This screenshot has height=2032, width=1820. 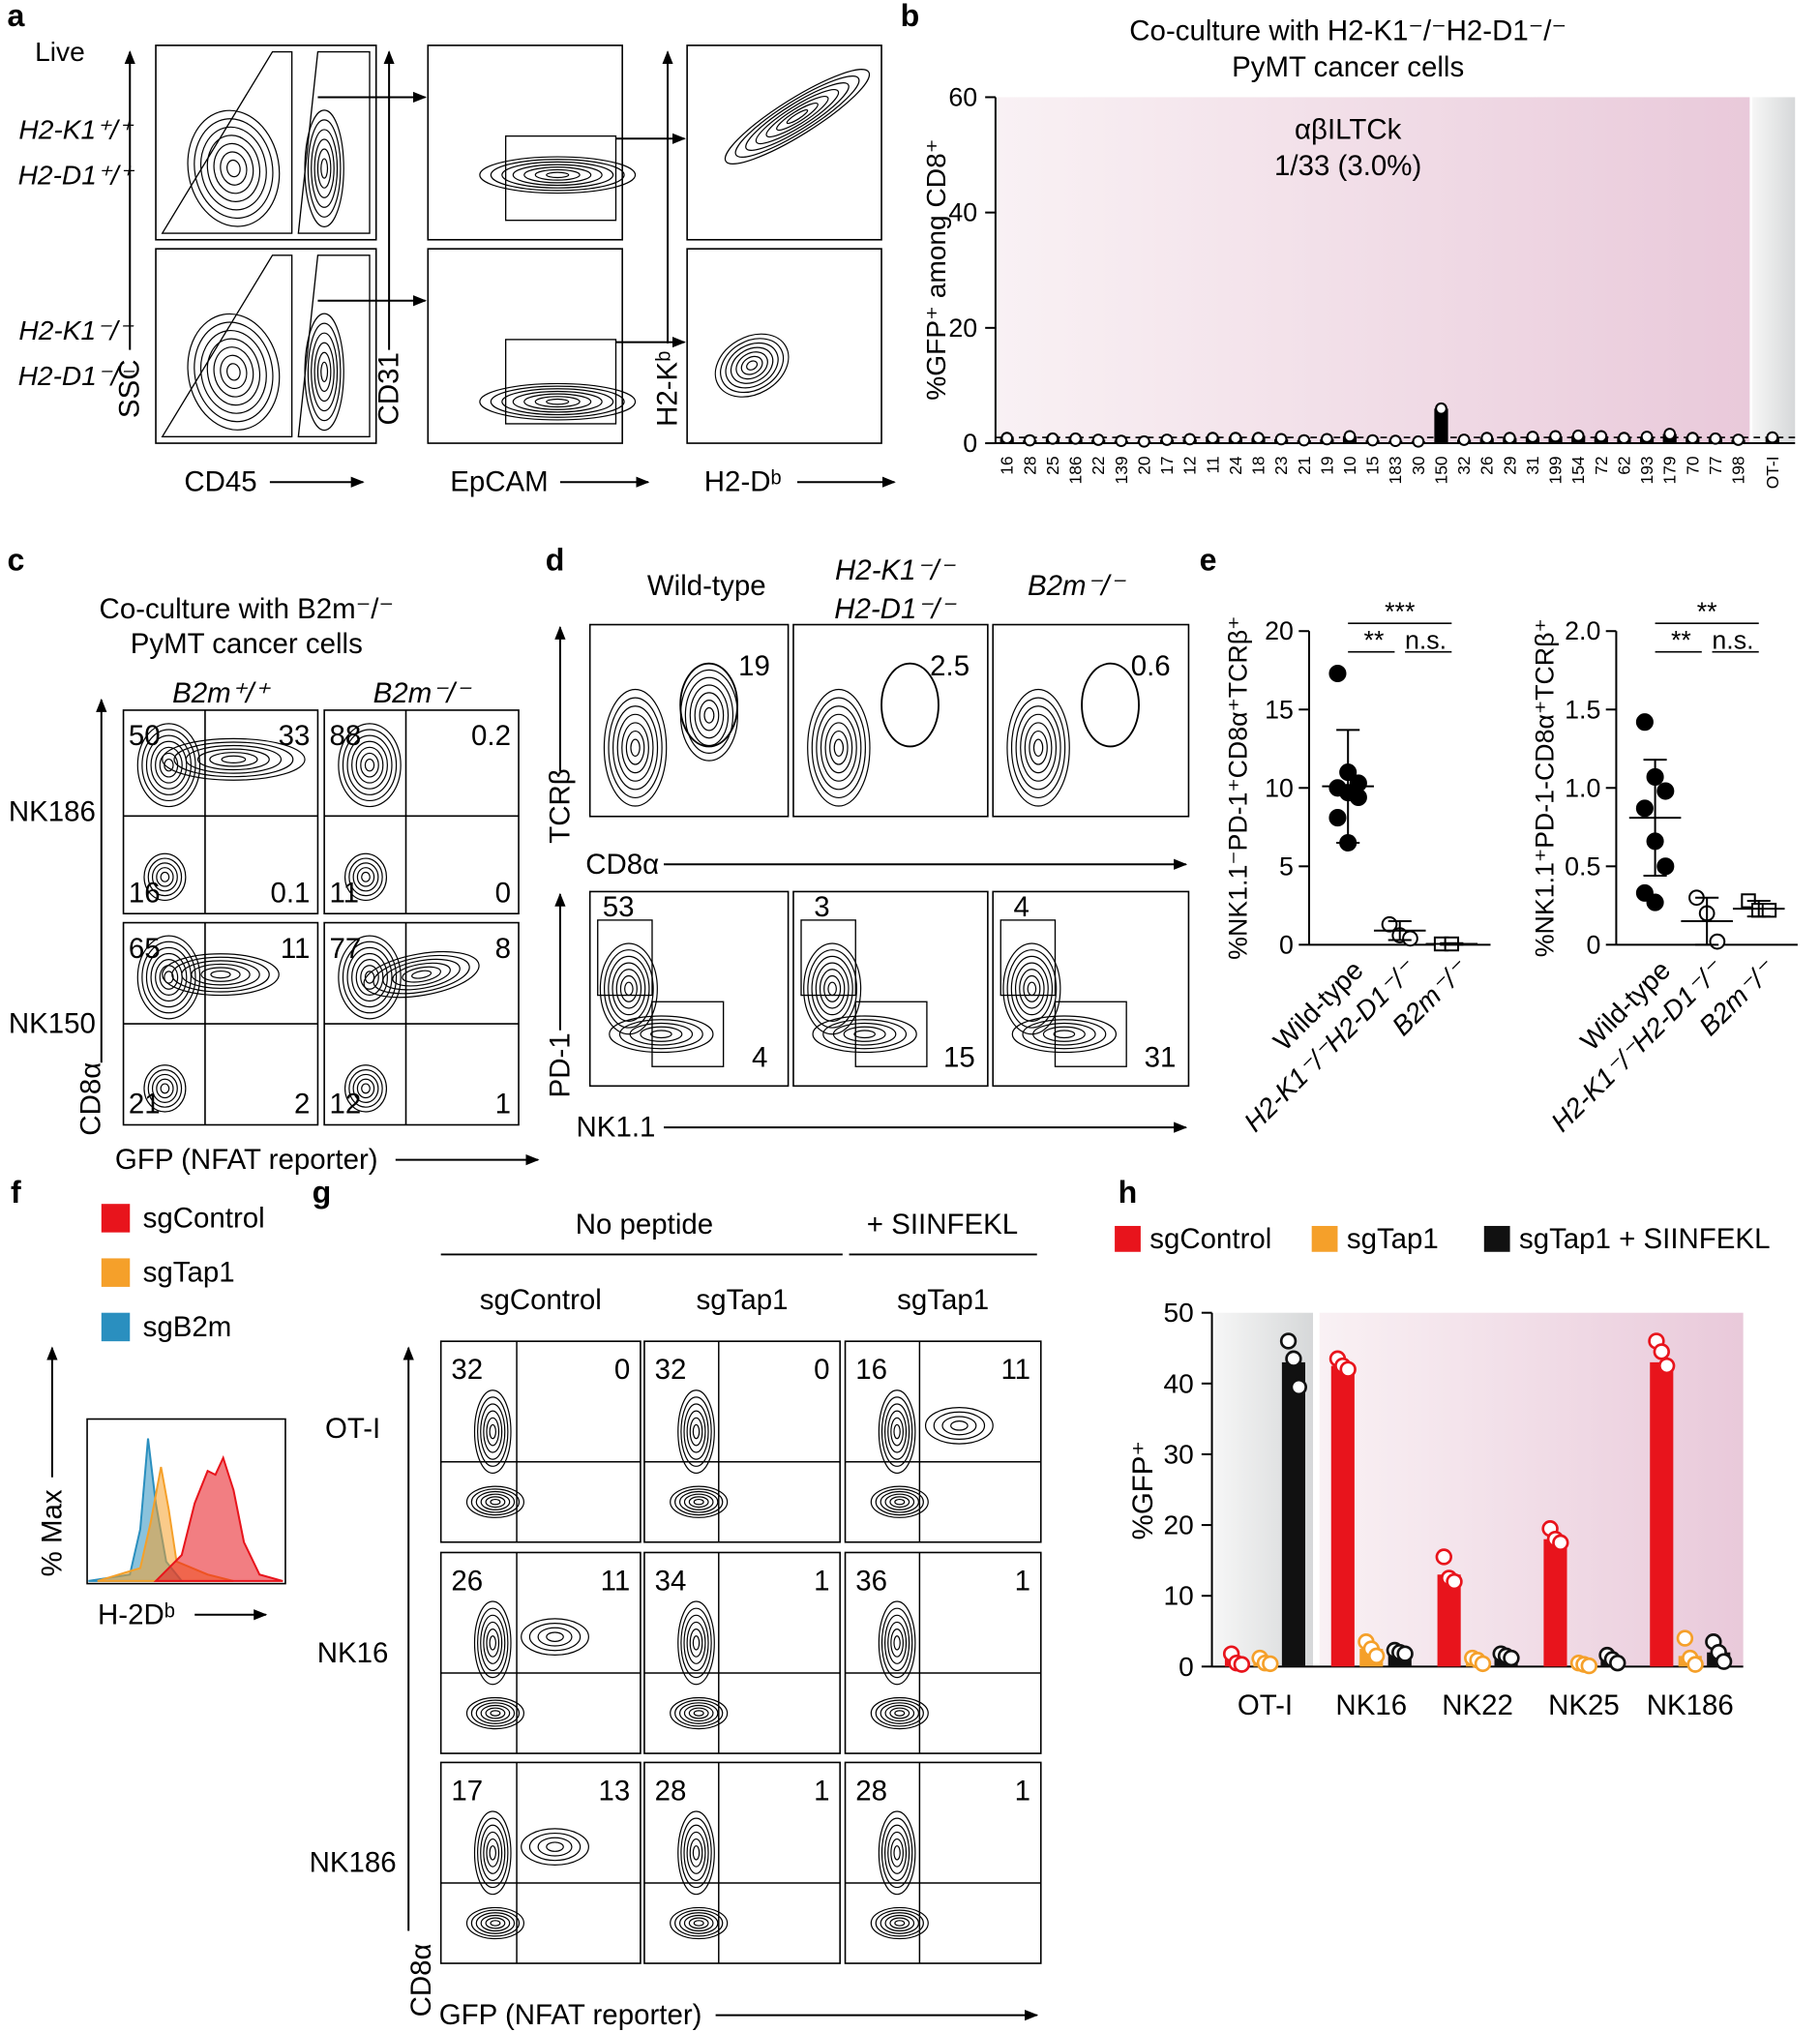 What do you see at coordinates (936, 269) in the screenshot?
I see `label: %GFP⁺ among CD8⁺` at bounding box center [936, 269].